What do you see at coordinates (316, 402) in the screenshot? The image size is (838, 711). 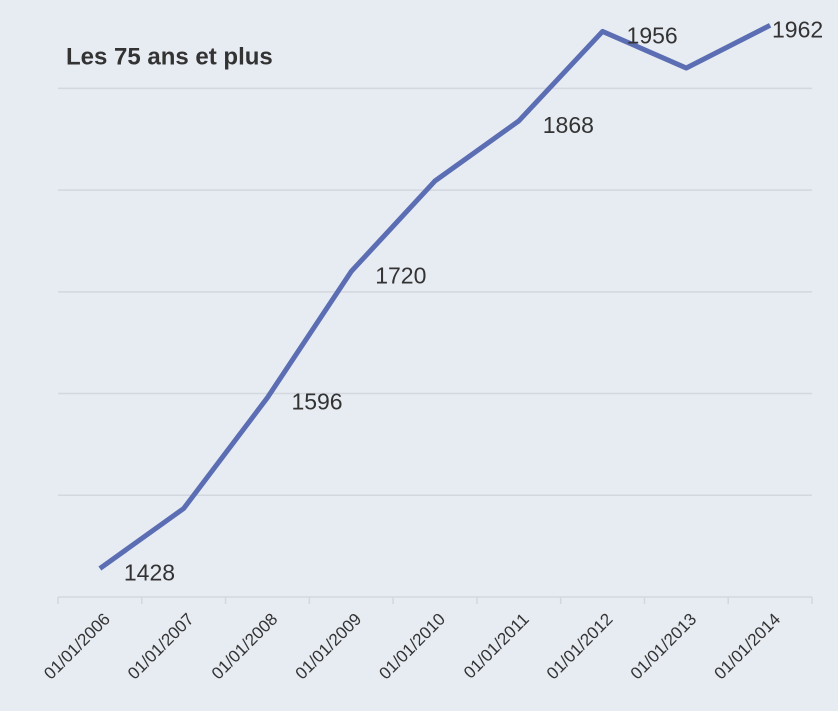 I see `data-label: 1596` at bounding box center [316, 402].